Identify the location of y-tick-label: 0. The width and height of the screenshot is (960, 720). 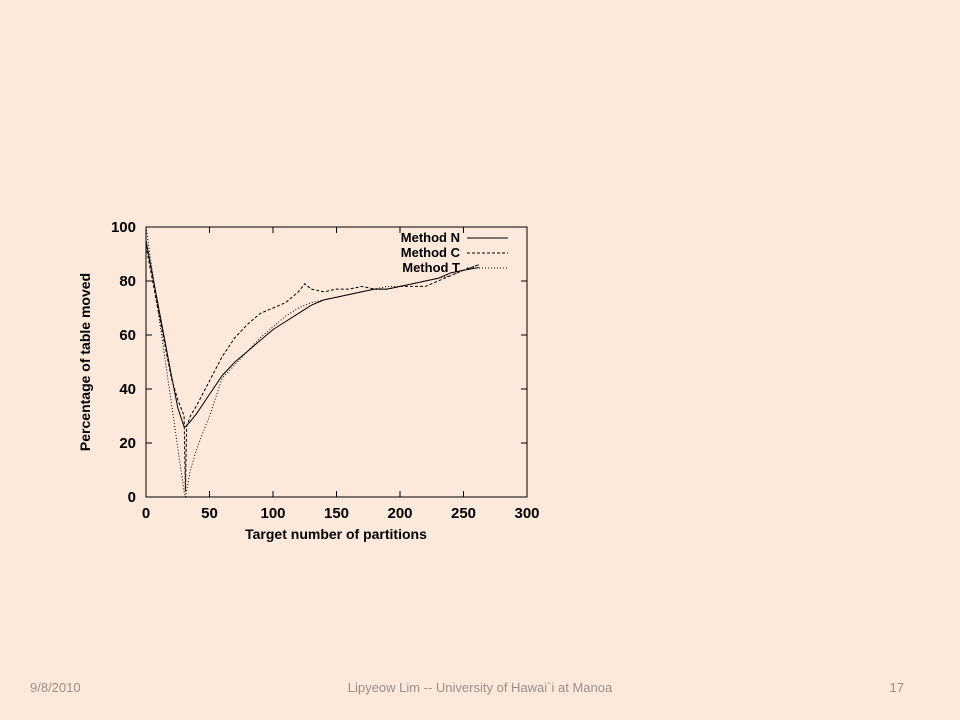
(132, 497).